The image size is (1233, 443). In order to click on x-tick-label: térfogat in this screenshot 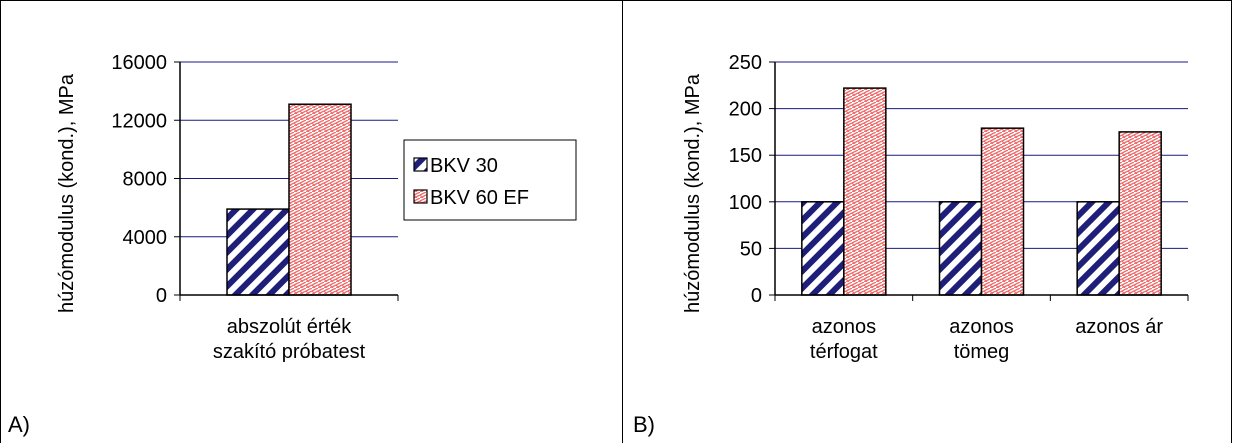, I will do `click(844, 352)`.